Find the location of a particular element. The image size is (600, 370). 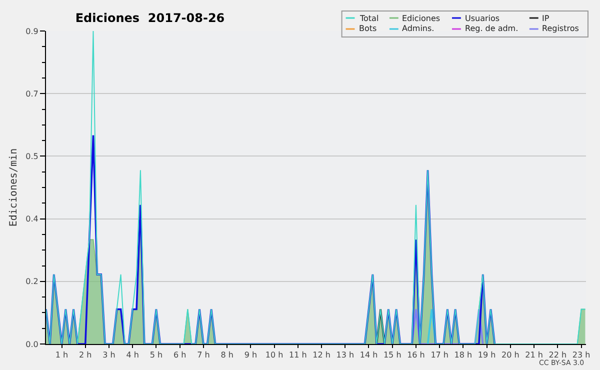

x-tick-label: 22 h is located at coordinates (557, 355).